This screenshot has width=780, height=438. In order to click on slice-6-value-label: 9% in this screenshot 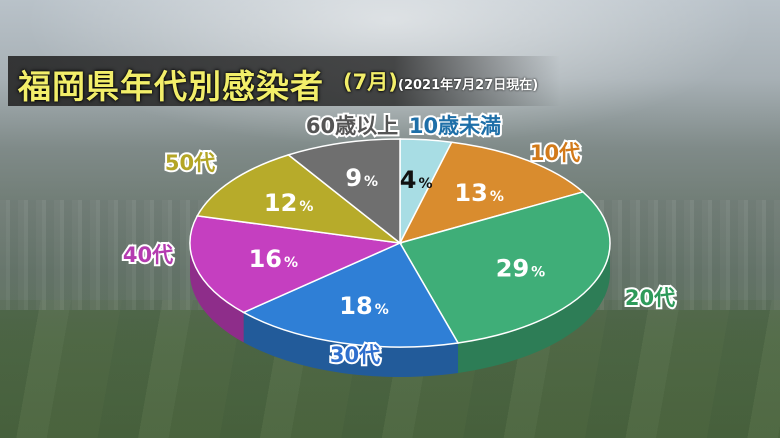, I will do `click(361, 178)`.